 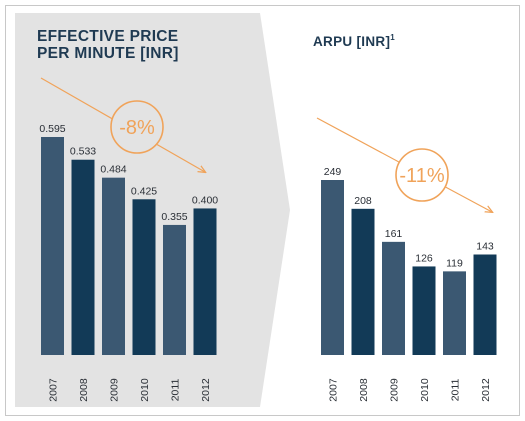 What do you see at coordinates (395, 390) in the screenshot?
I see `right-x-tick-2009: 2009` at bounding box center [395, 390].